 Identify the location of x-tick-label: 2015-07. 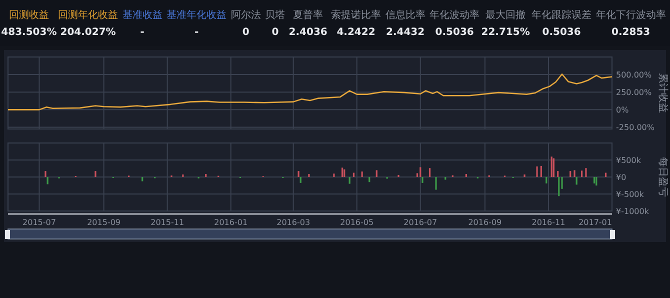
(39, 222).